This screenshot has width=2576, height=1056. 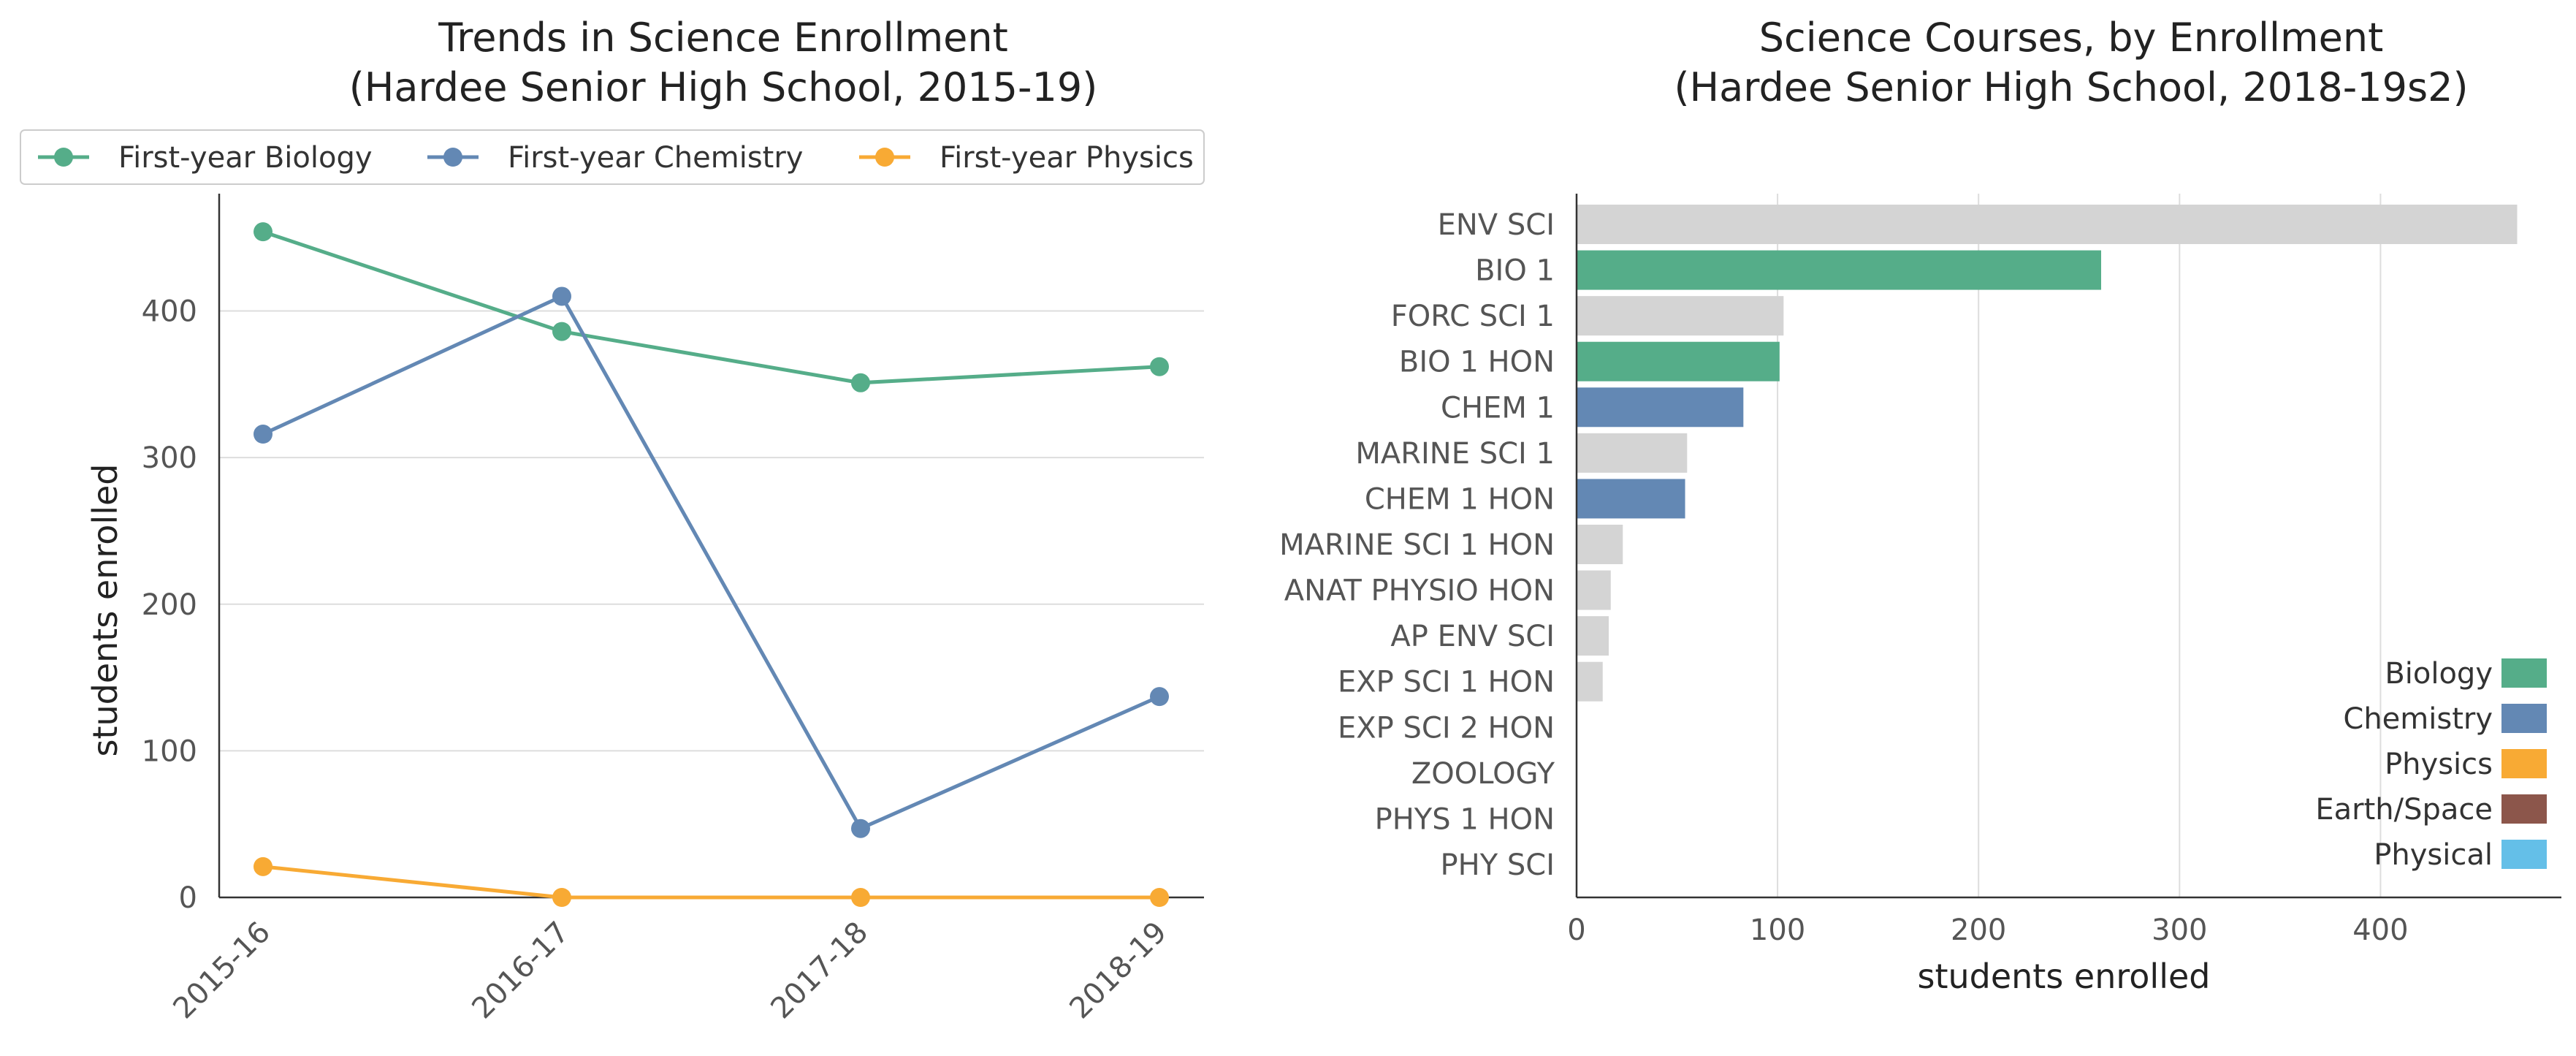 I want to click on legend-label: First-year Physics, so click(x=1067, y=158).